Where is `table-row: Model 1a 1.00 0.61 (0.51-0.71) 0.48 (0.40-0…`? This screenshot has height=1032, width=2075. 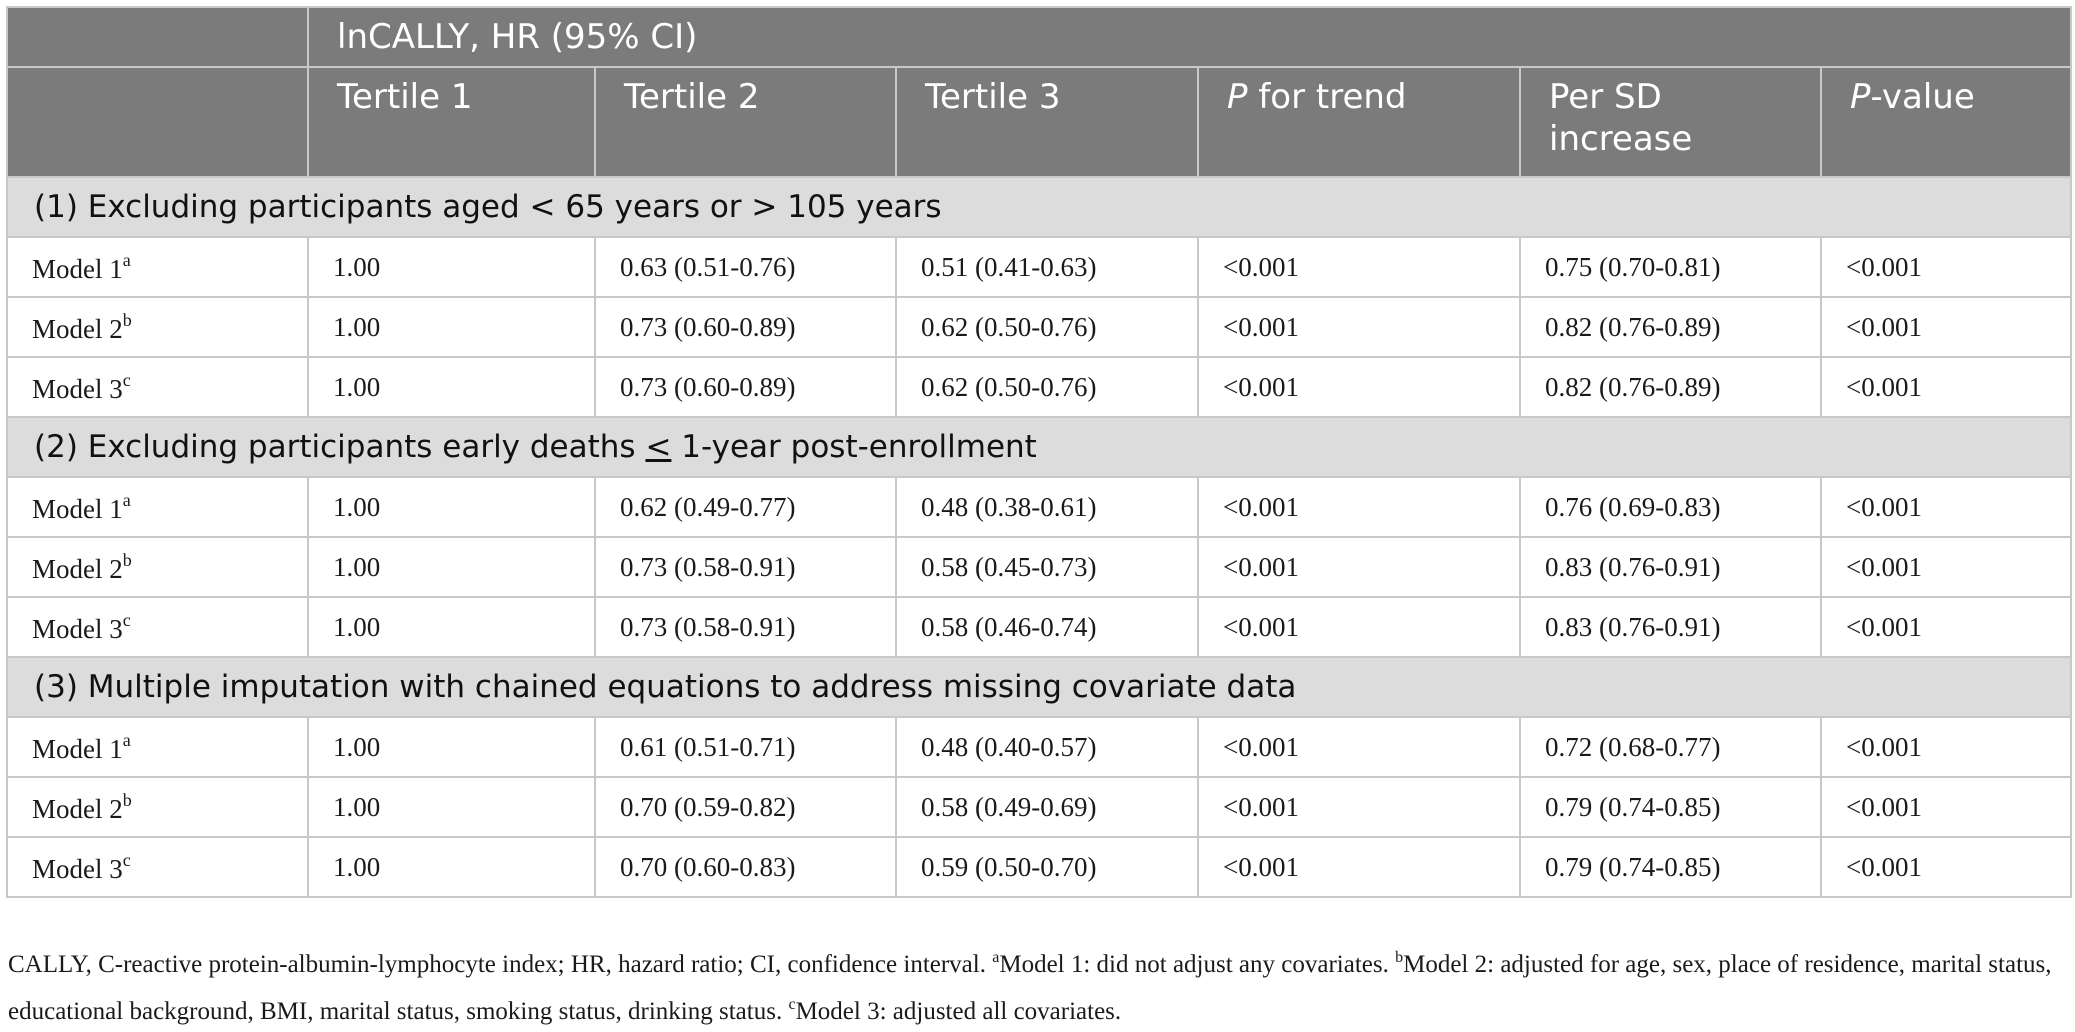 table-row: Model 1a 1.00 0.61 (0.51-0.71) 0.48 (0.40-0… is located at coordinates (1039, 747).